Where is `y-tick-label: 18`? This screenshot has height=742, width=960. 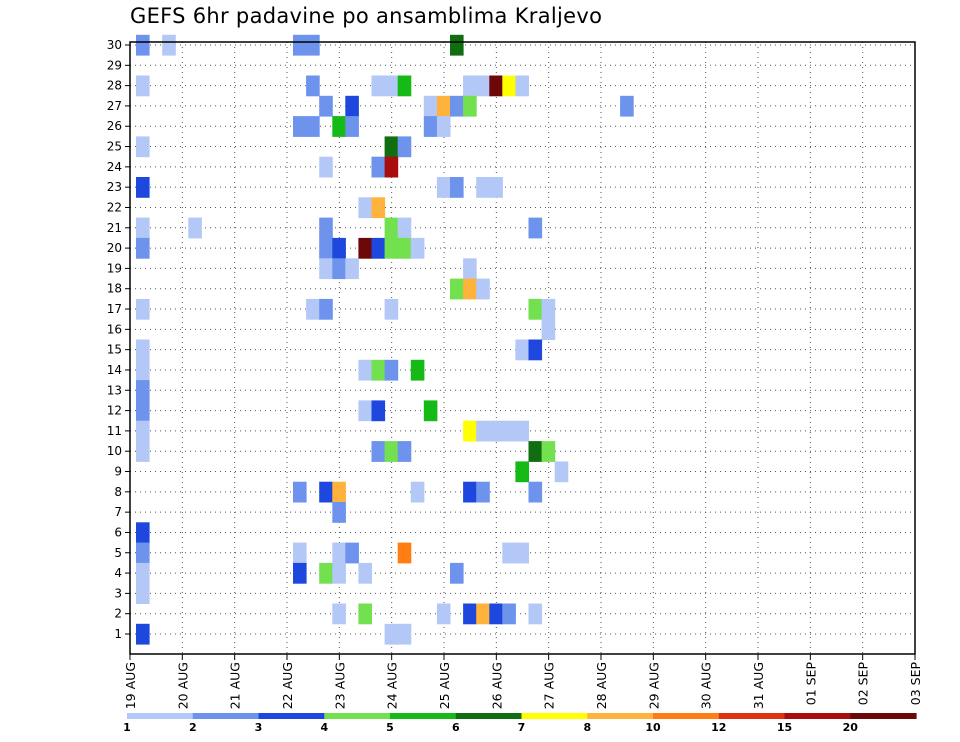 y-tick-label: 18 is located at coordinates (114, 289).